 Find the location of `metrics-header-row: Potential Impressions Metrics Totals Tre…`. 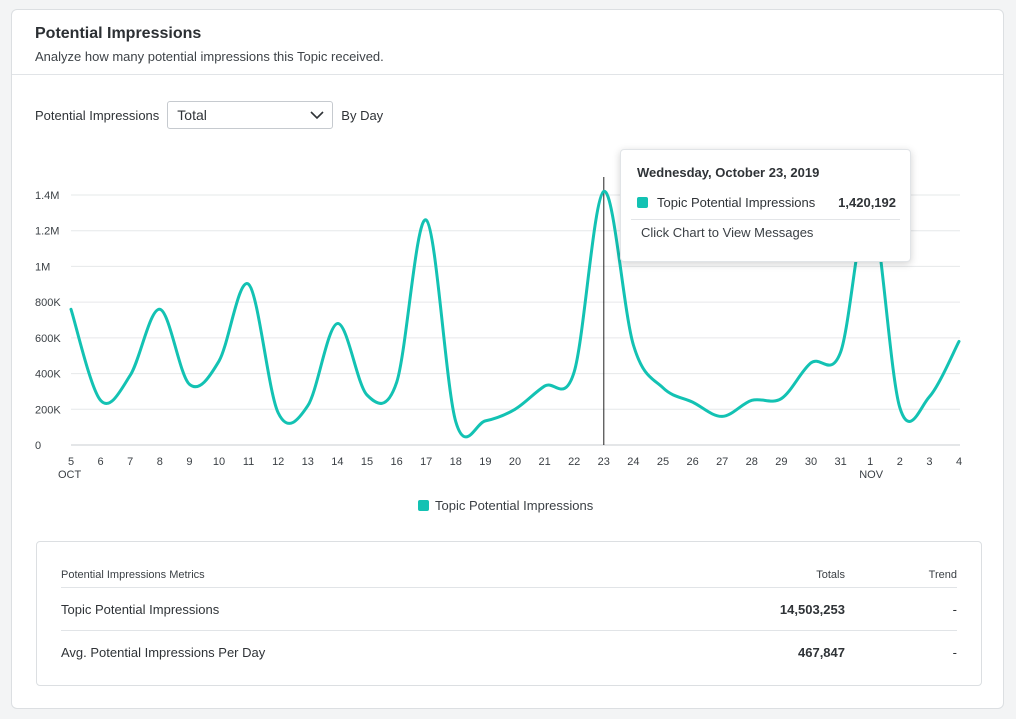

metrics-header-row: Potential Impressions Metrics Totals Tre… is located at coordinates (509, 575).